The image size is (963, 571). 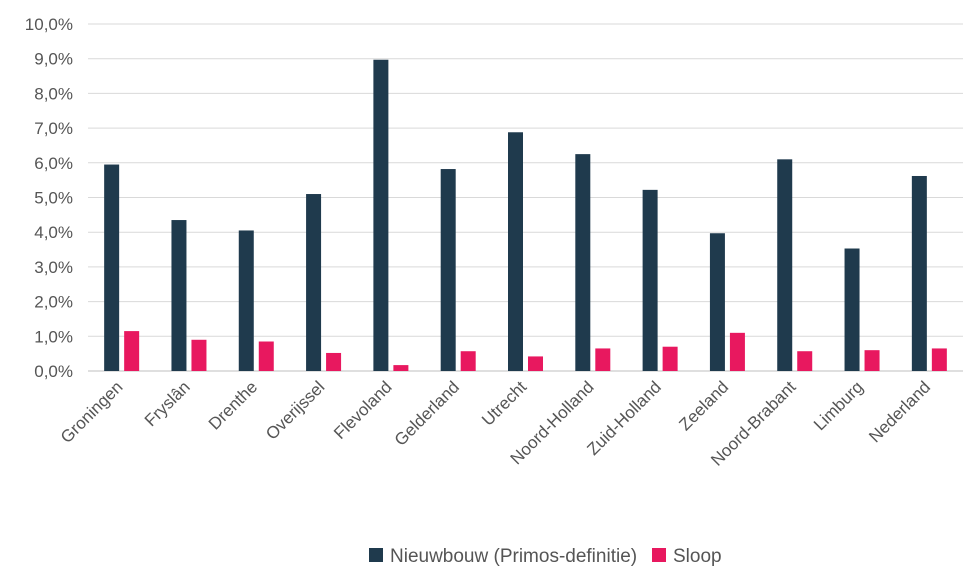 I want to click on y-tick-label: 4,0%, so click(x=53, y=232).